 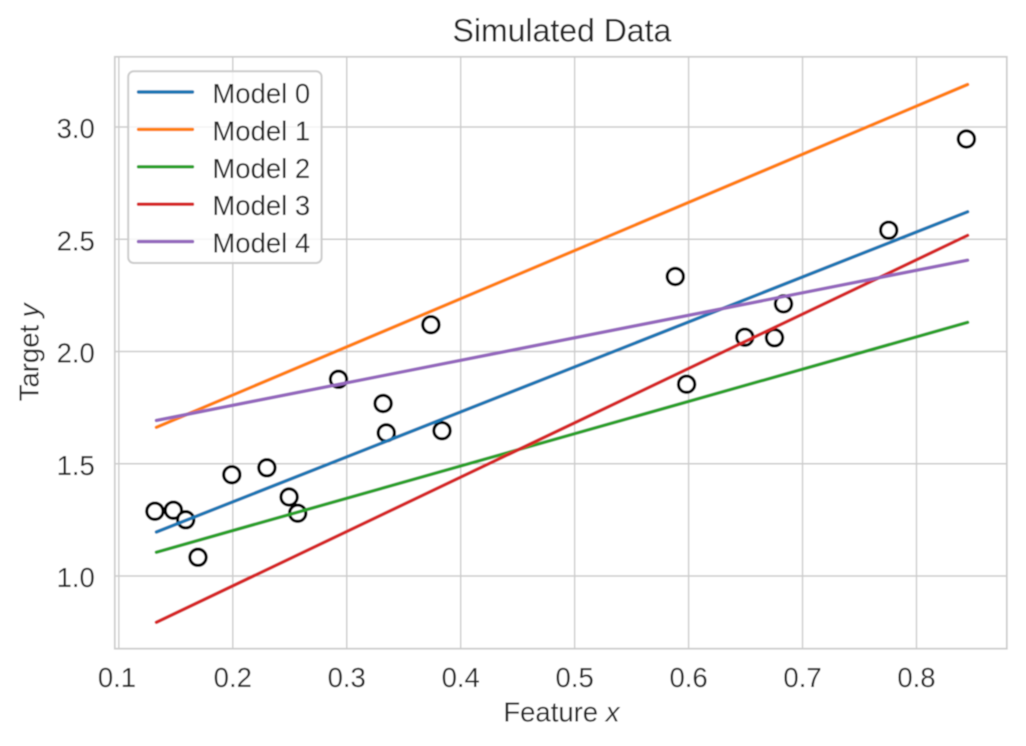 I want to click on svg-text: 0.1, so click(x=117, y=677).